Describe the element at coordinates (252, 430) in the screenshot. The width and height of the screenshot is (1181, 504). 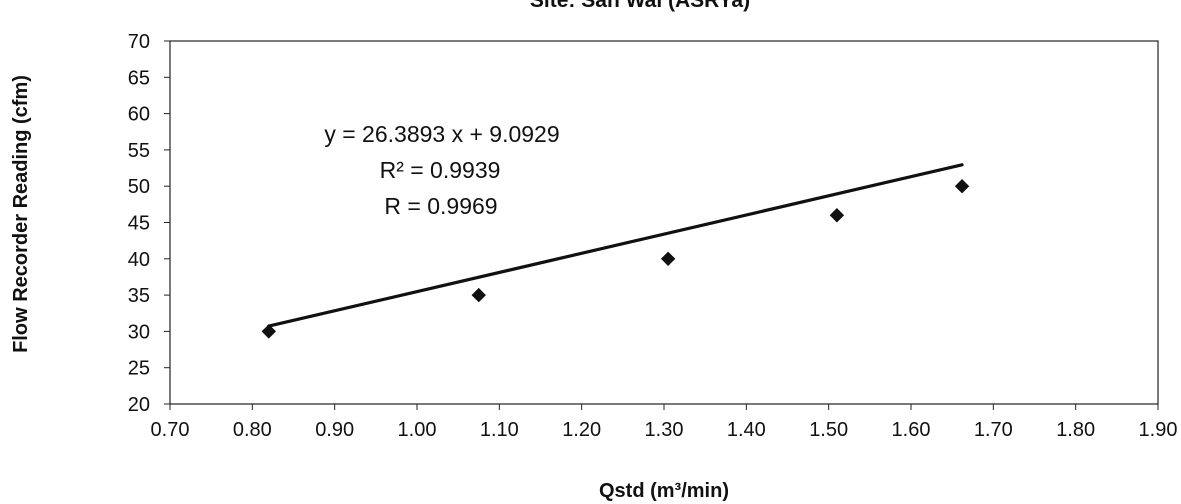
I see `x-tick-label: 0.80` at that location.